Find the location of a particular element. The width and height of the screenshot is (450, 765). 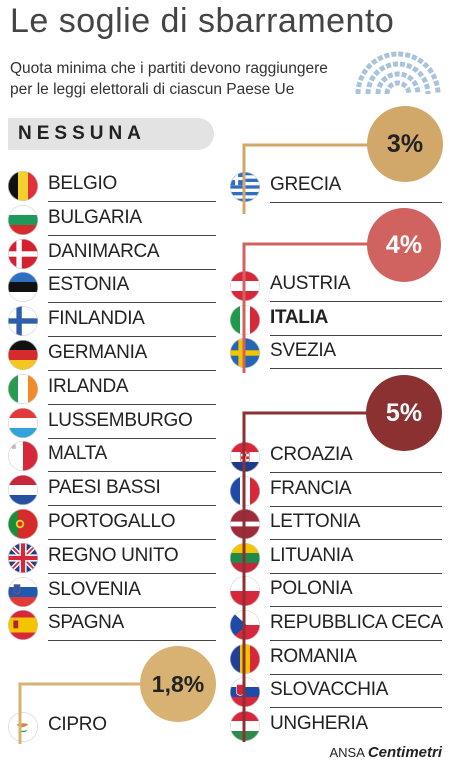

country-name: POLONIA is located at coordinates (311, 589).